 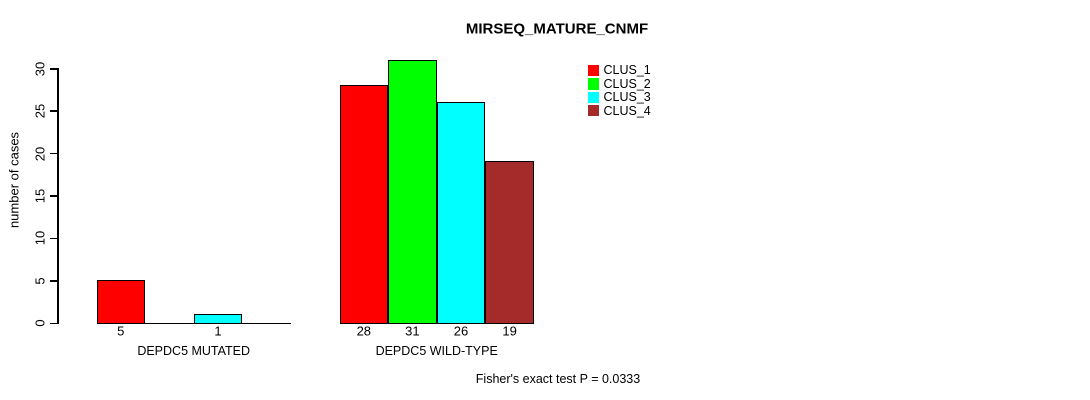 What do you see at coordinates (121, 331) in the screenshot?
I see `bar-value-label: 5` at bounding box center [121, 331].